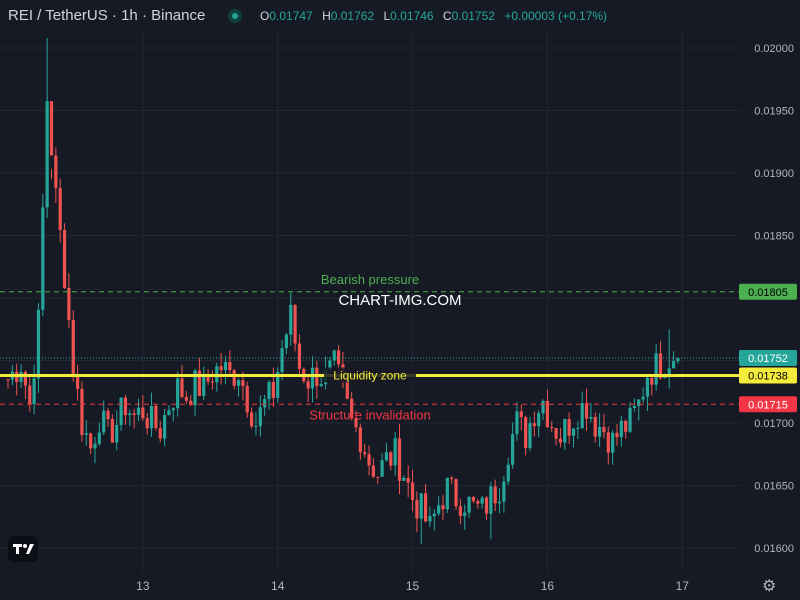 The image size is (800, 600). I want to click on tradingview-logo-icon, so click(23, 549).